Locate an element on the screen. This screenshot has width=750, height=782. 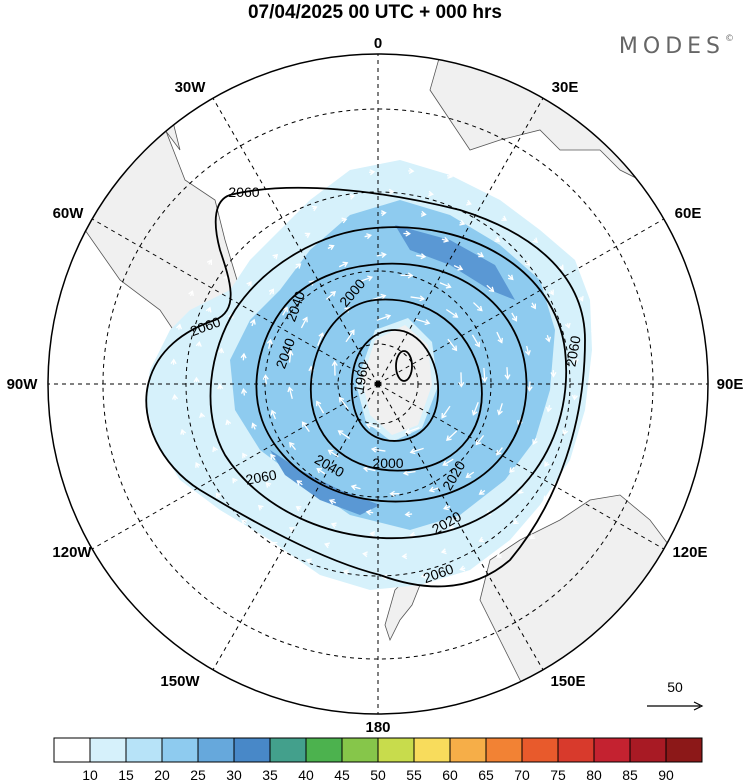
colorbar-tick: 85 is located at coordinates (630, 774).